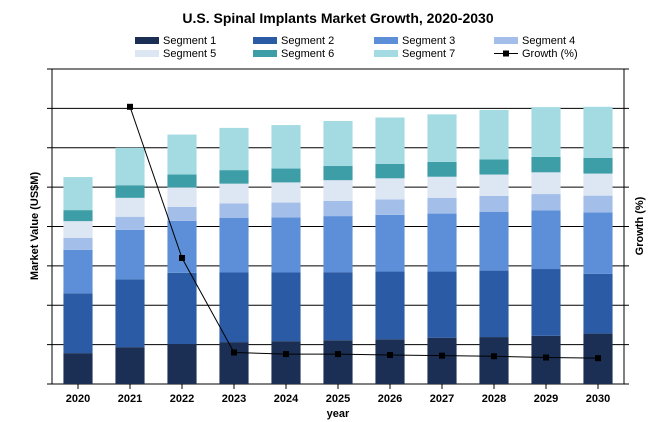  I want to click on legend-item: Segment 5, so click(175, 54).